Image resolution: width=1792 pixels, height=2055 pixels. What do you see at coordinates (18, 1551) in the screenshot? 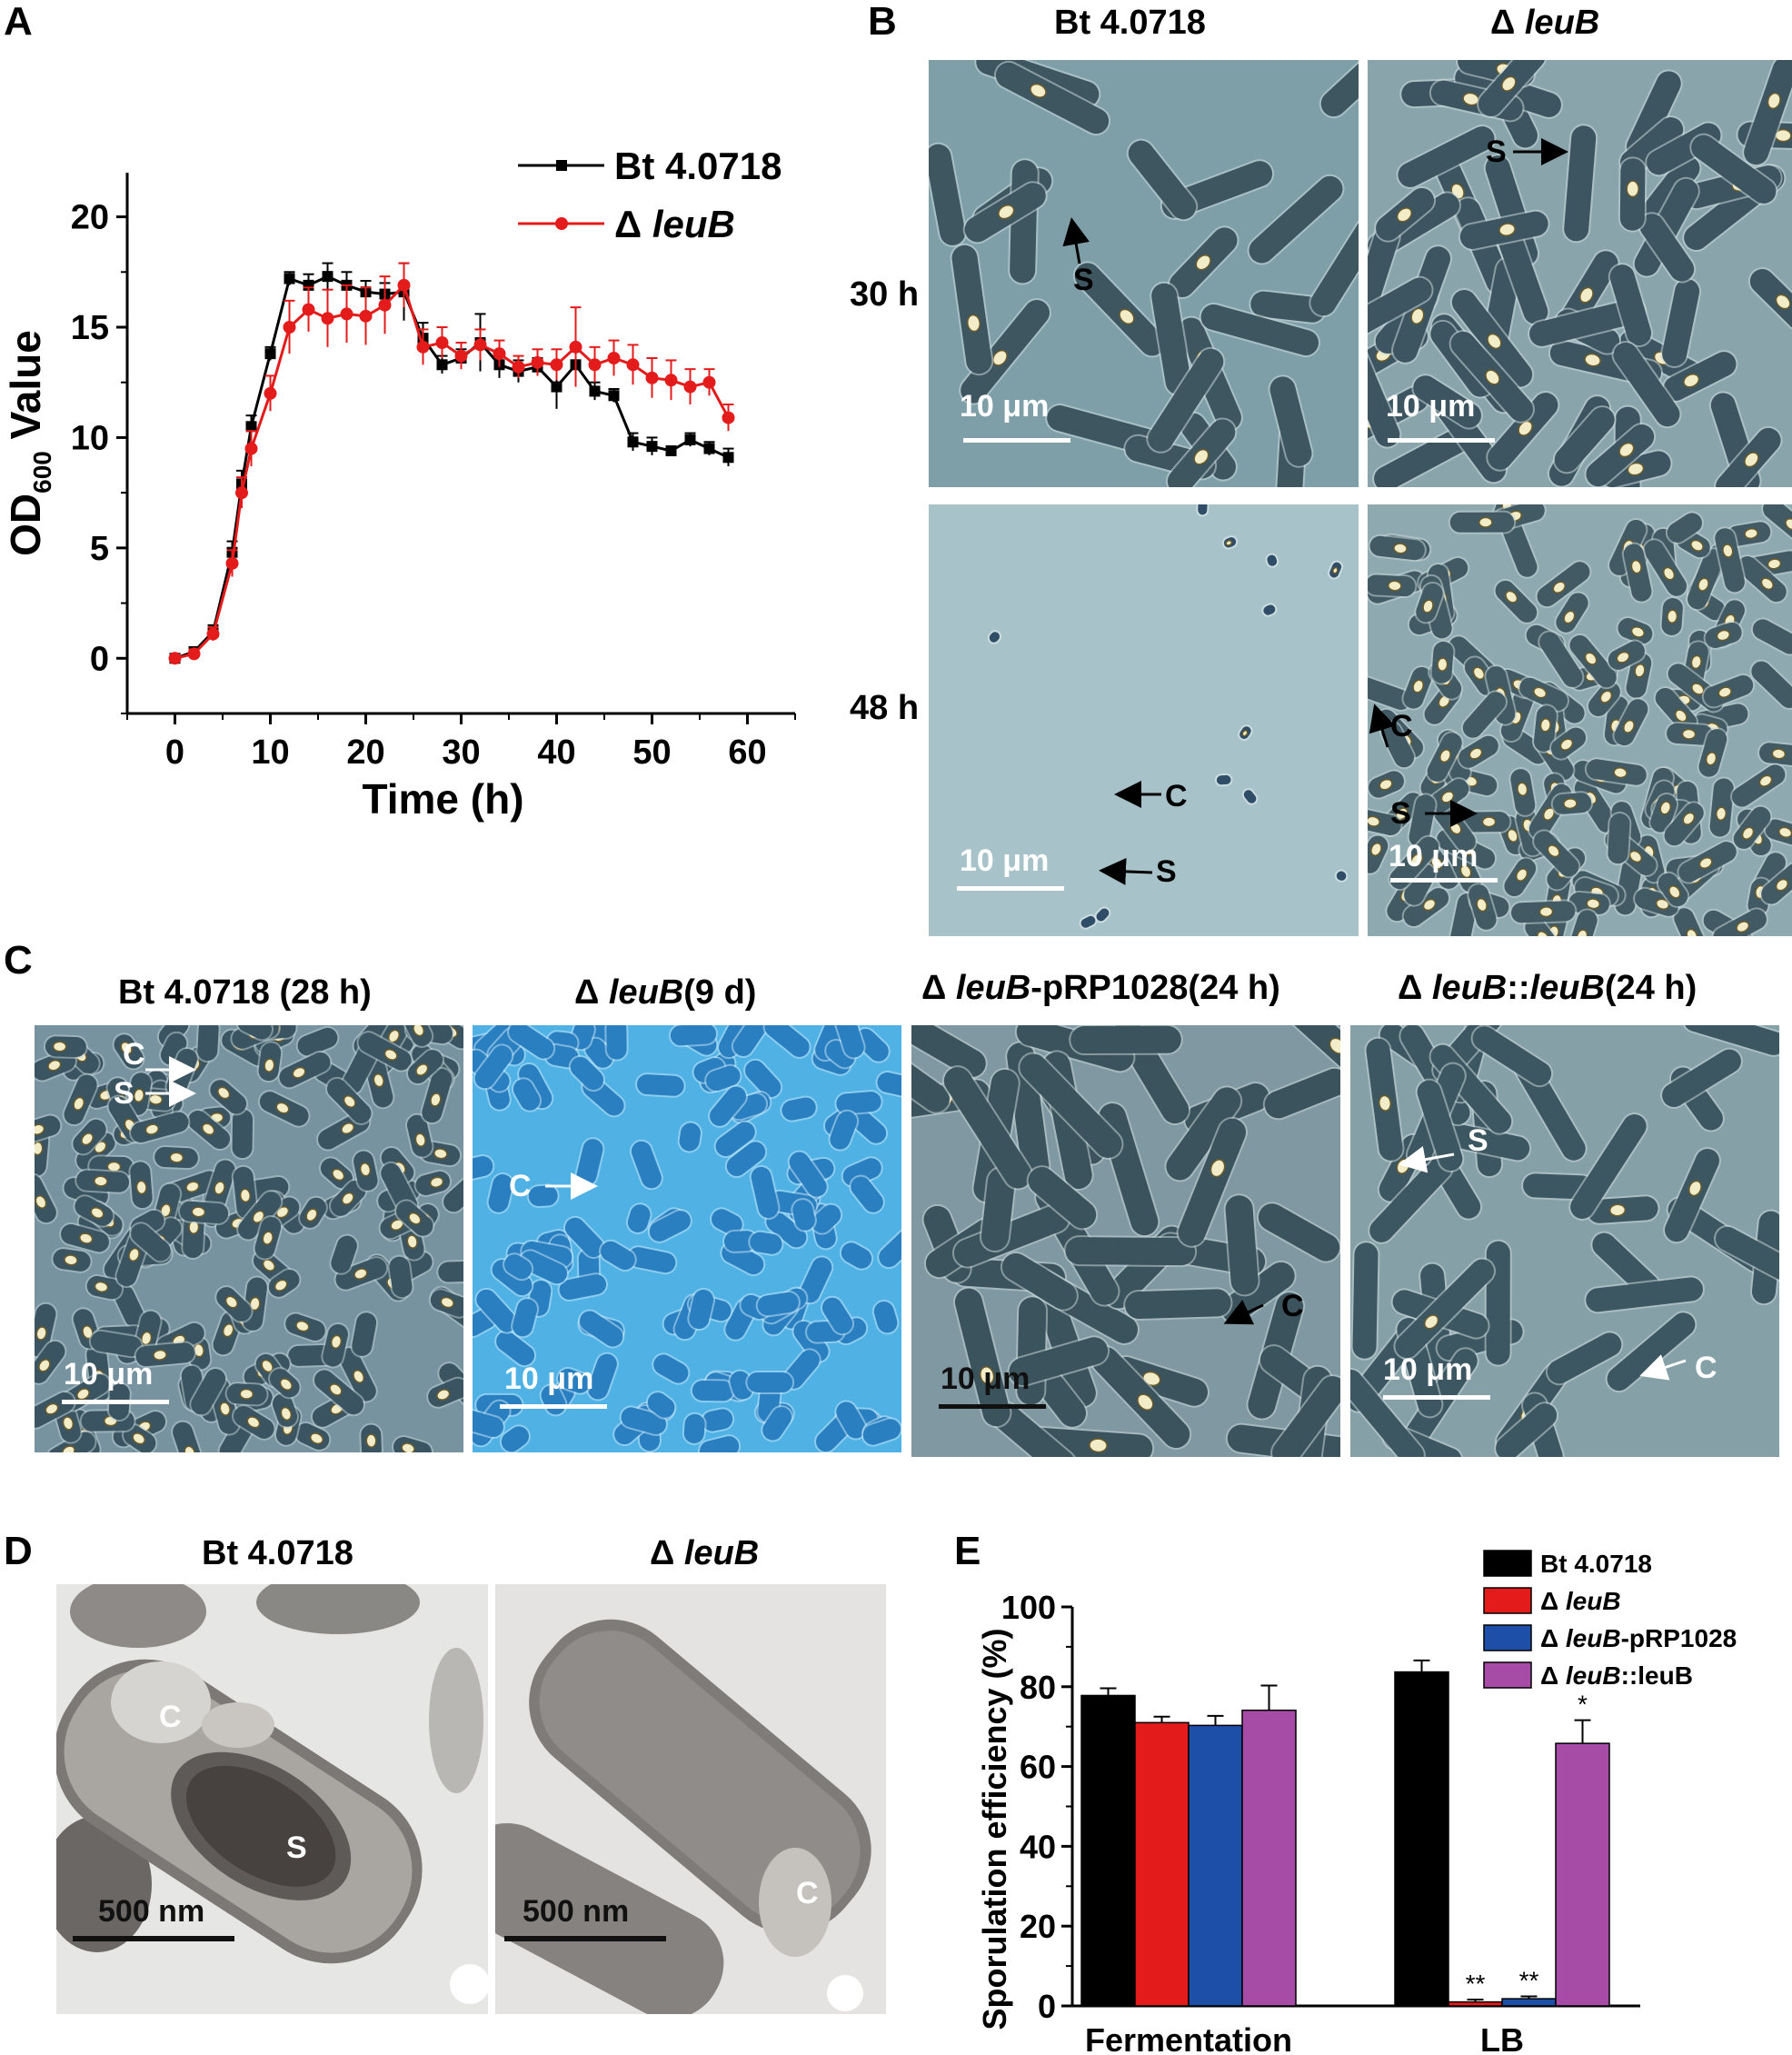
I see `panel-label-d: D` at bounding box center [18, 1551].